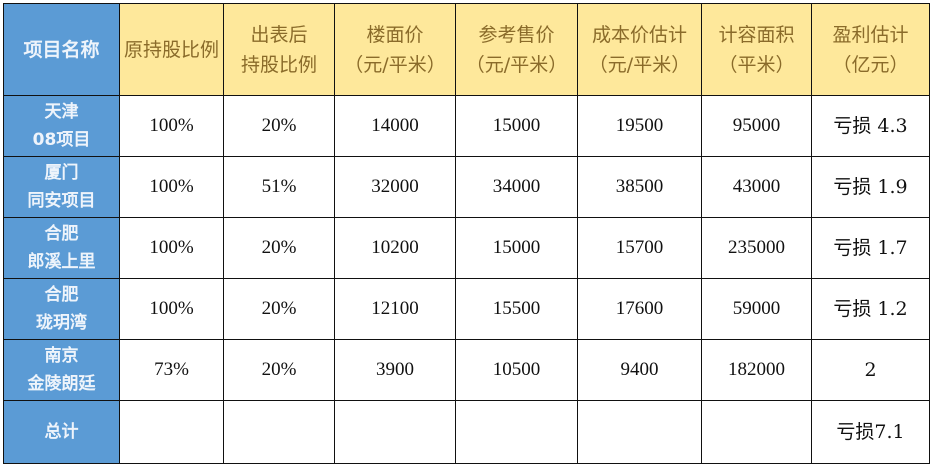 The height and width of the screenshot is (473, 932). I want to click on project-name-cell: 南京 金陵朗廷, so click(61, 370).